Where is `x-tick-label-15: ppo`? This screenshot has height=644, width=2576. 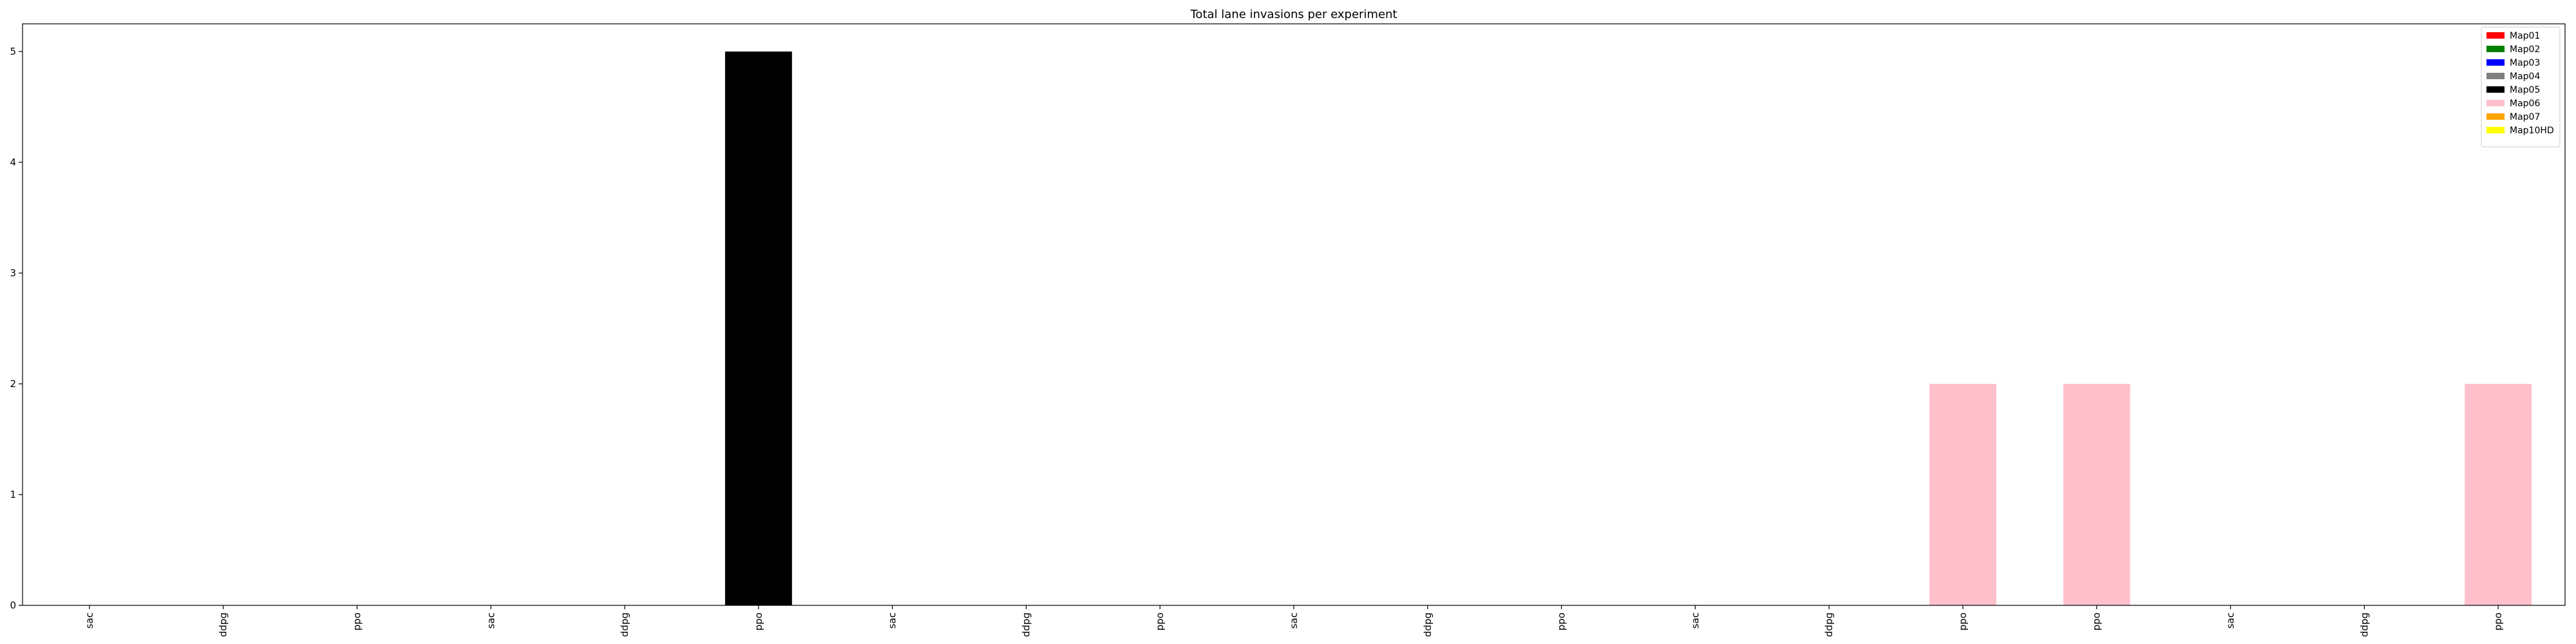 x-tick-label-15: ppo is located at coordinates (2097, 621).